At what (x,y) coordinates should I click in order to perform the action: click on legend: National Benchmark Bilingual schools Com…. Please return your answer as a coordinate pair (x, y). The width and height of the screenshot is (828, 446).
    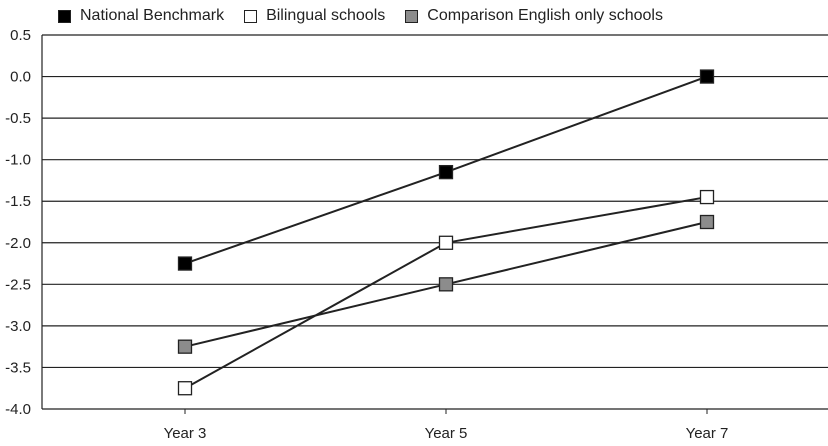
    Looking at the image, I should click on (370, 16).